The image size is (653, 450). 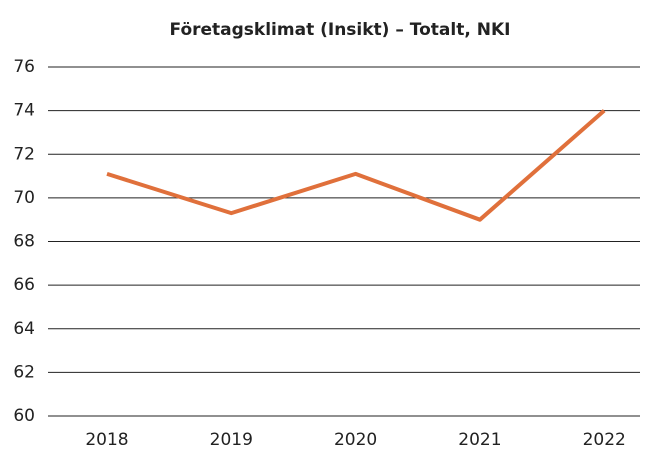 I want to click on y-tick-label: 60, so click(x=24, y=416).